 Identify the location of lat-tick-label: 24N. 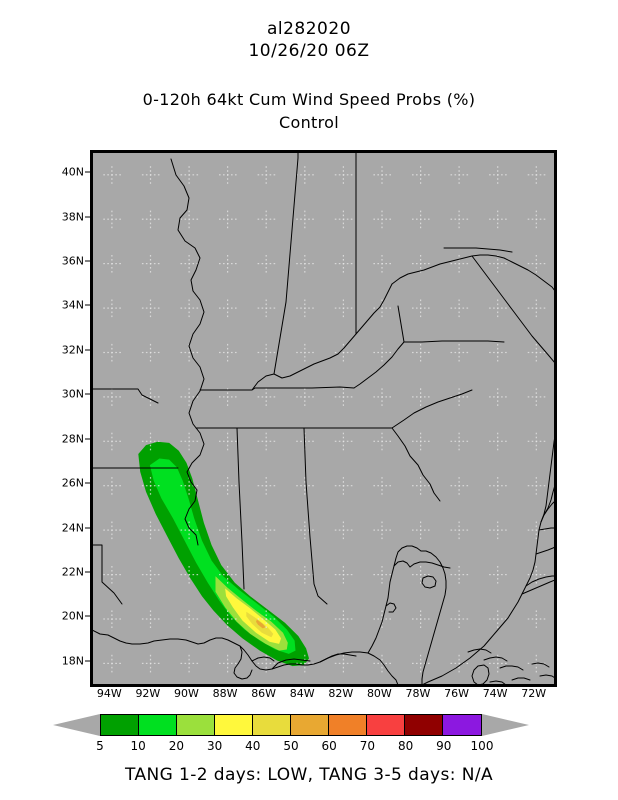
(72, 528).